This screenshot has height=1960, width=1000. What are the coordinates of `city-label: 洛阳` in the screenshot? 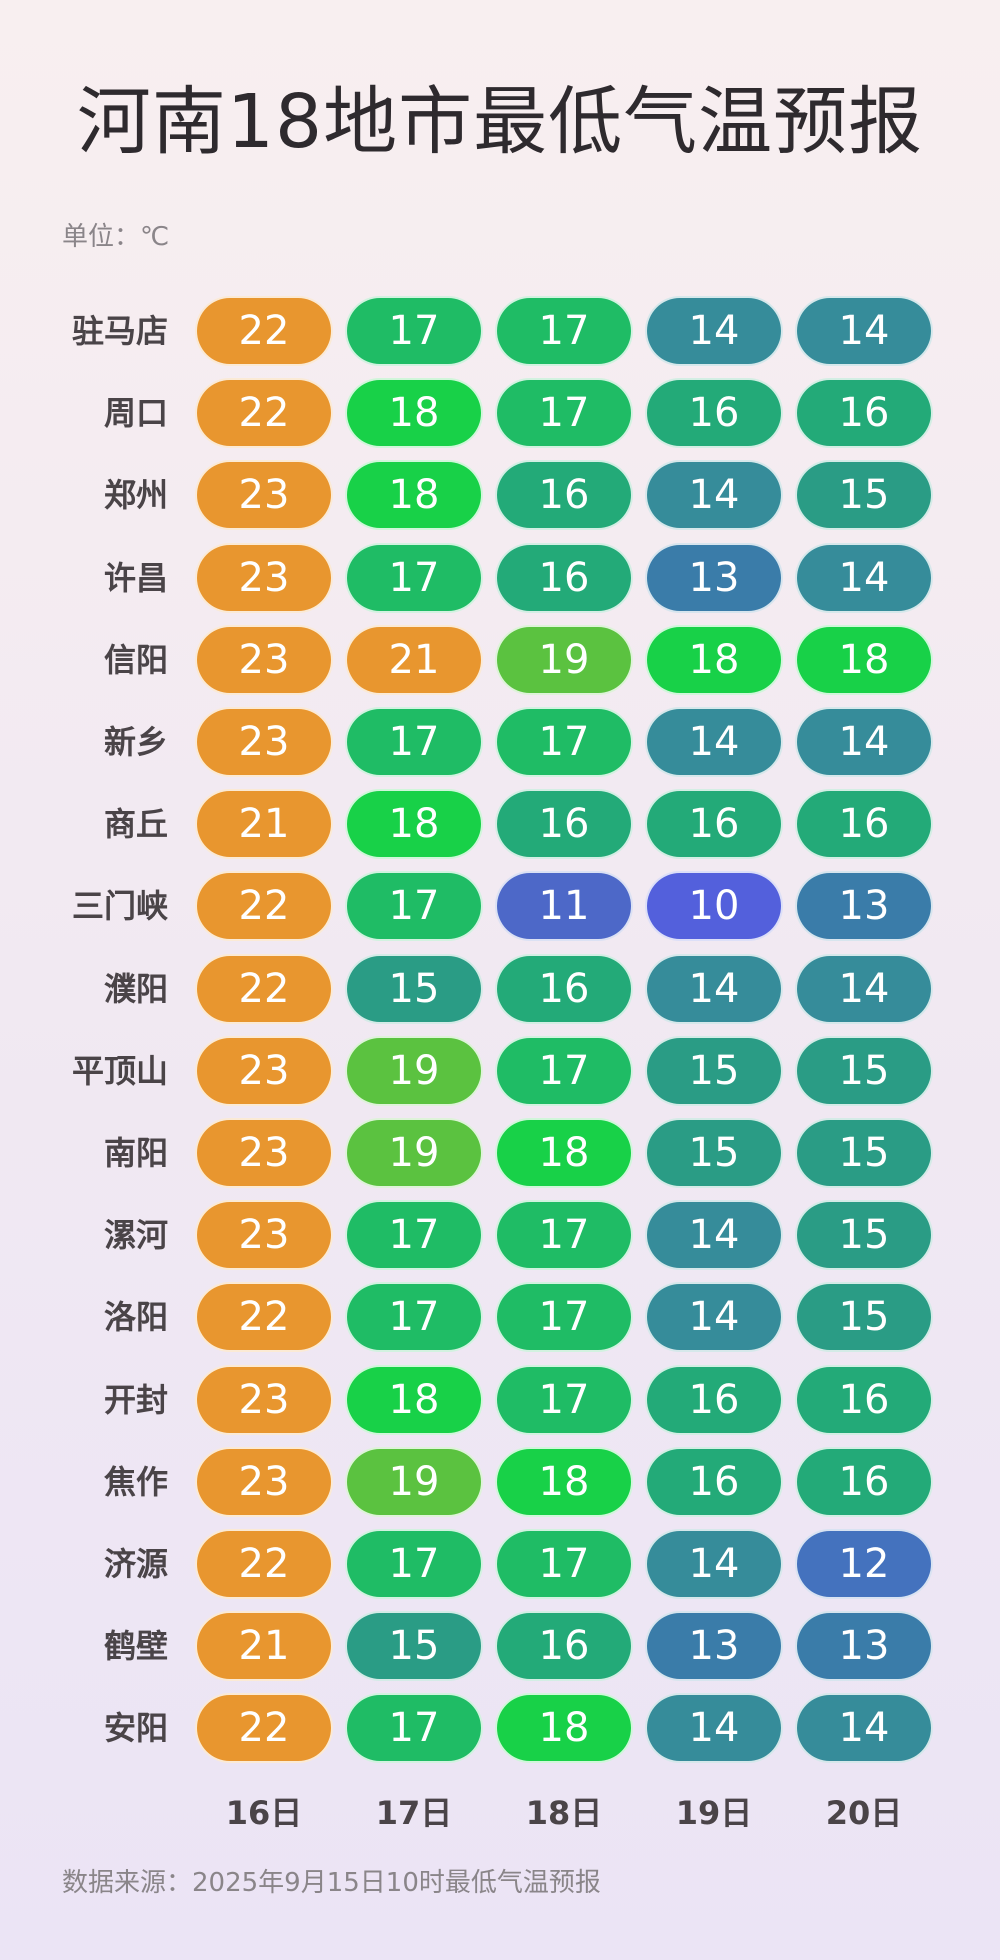 It's located at (135, 1317).